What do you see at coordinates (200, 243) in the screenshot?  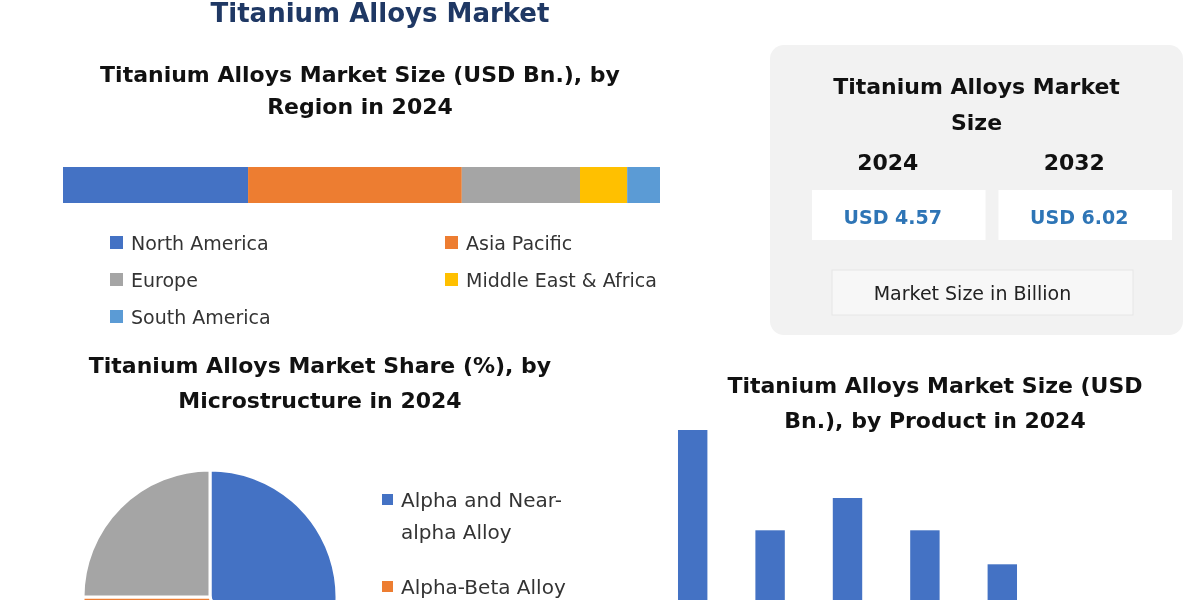 I see `legend-label: North America` at bounding box center [200, 243].